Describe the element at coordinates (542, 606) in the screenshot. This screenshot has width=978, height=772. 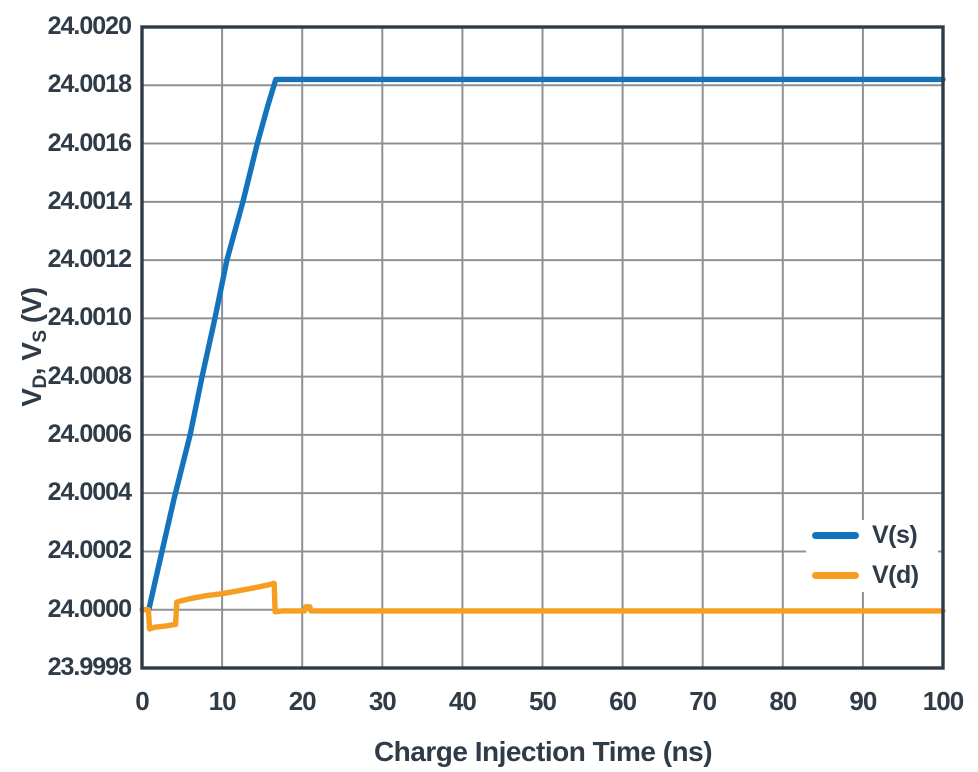
I see `series-line-vd` at that location.